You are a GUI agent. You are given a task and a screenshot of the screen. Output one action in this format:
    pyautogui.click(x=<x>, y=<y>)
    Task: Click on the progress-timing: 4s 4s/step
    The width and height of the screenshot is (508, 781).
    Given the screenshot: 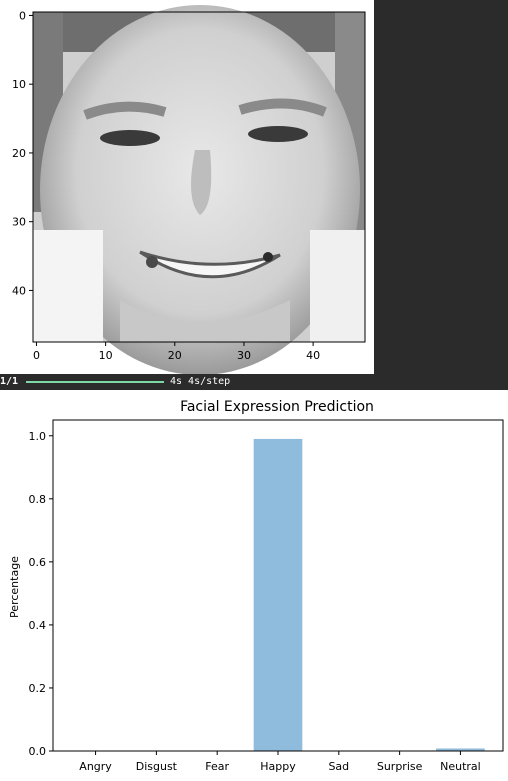 What is the action you would take?
    pyautogui.click(x=200, y=381)
    